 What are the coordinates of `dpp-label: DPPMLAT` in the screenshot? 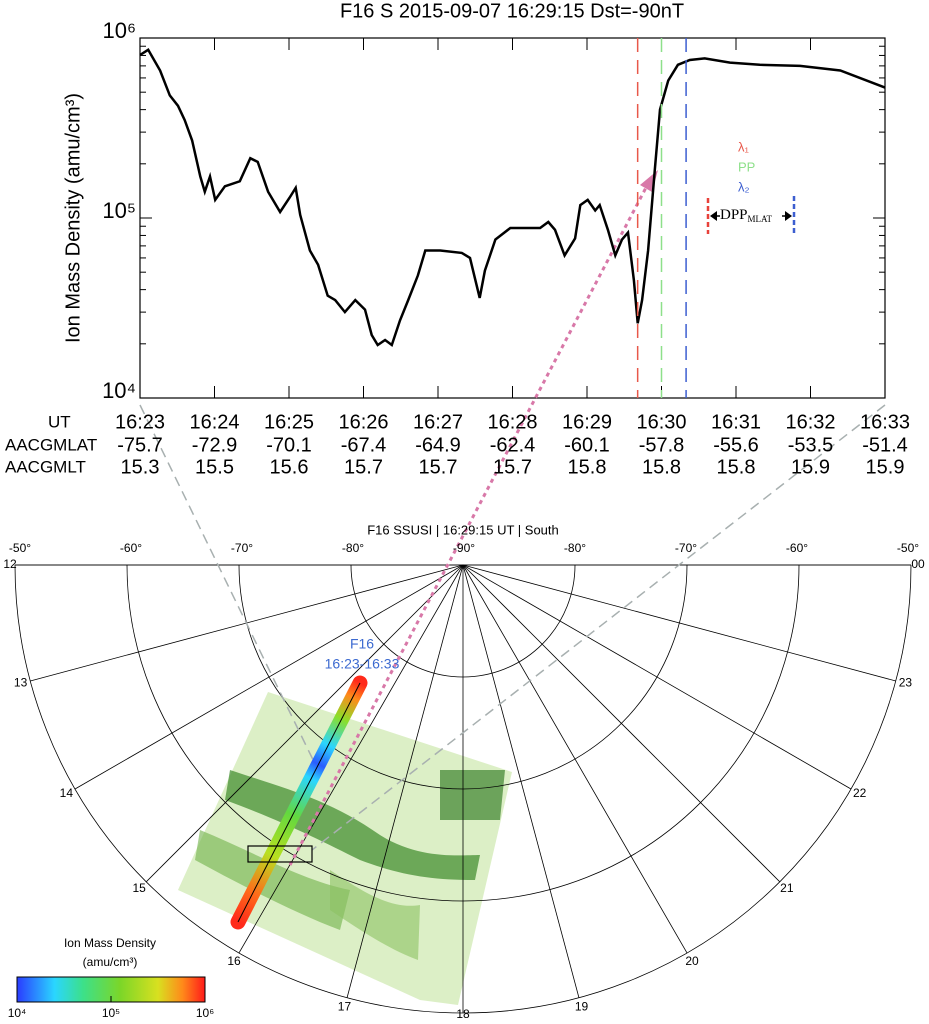 It's located at (746, 215).